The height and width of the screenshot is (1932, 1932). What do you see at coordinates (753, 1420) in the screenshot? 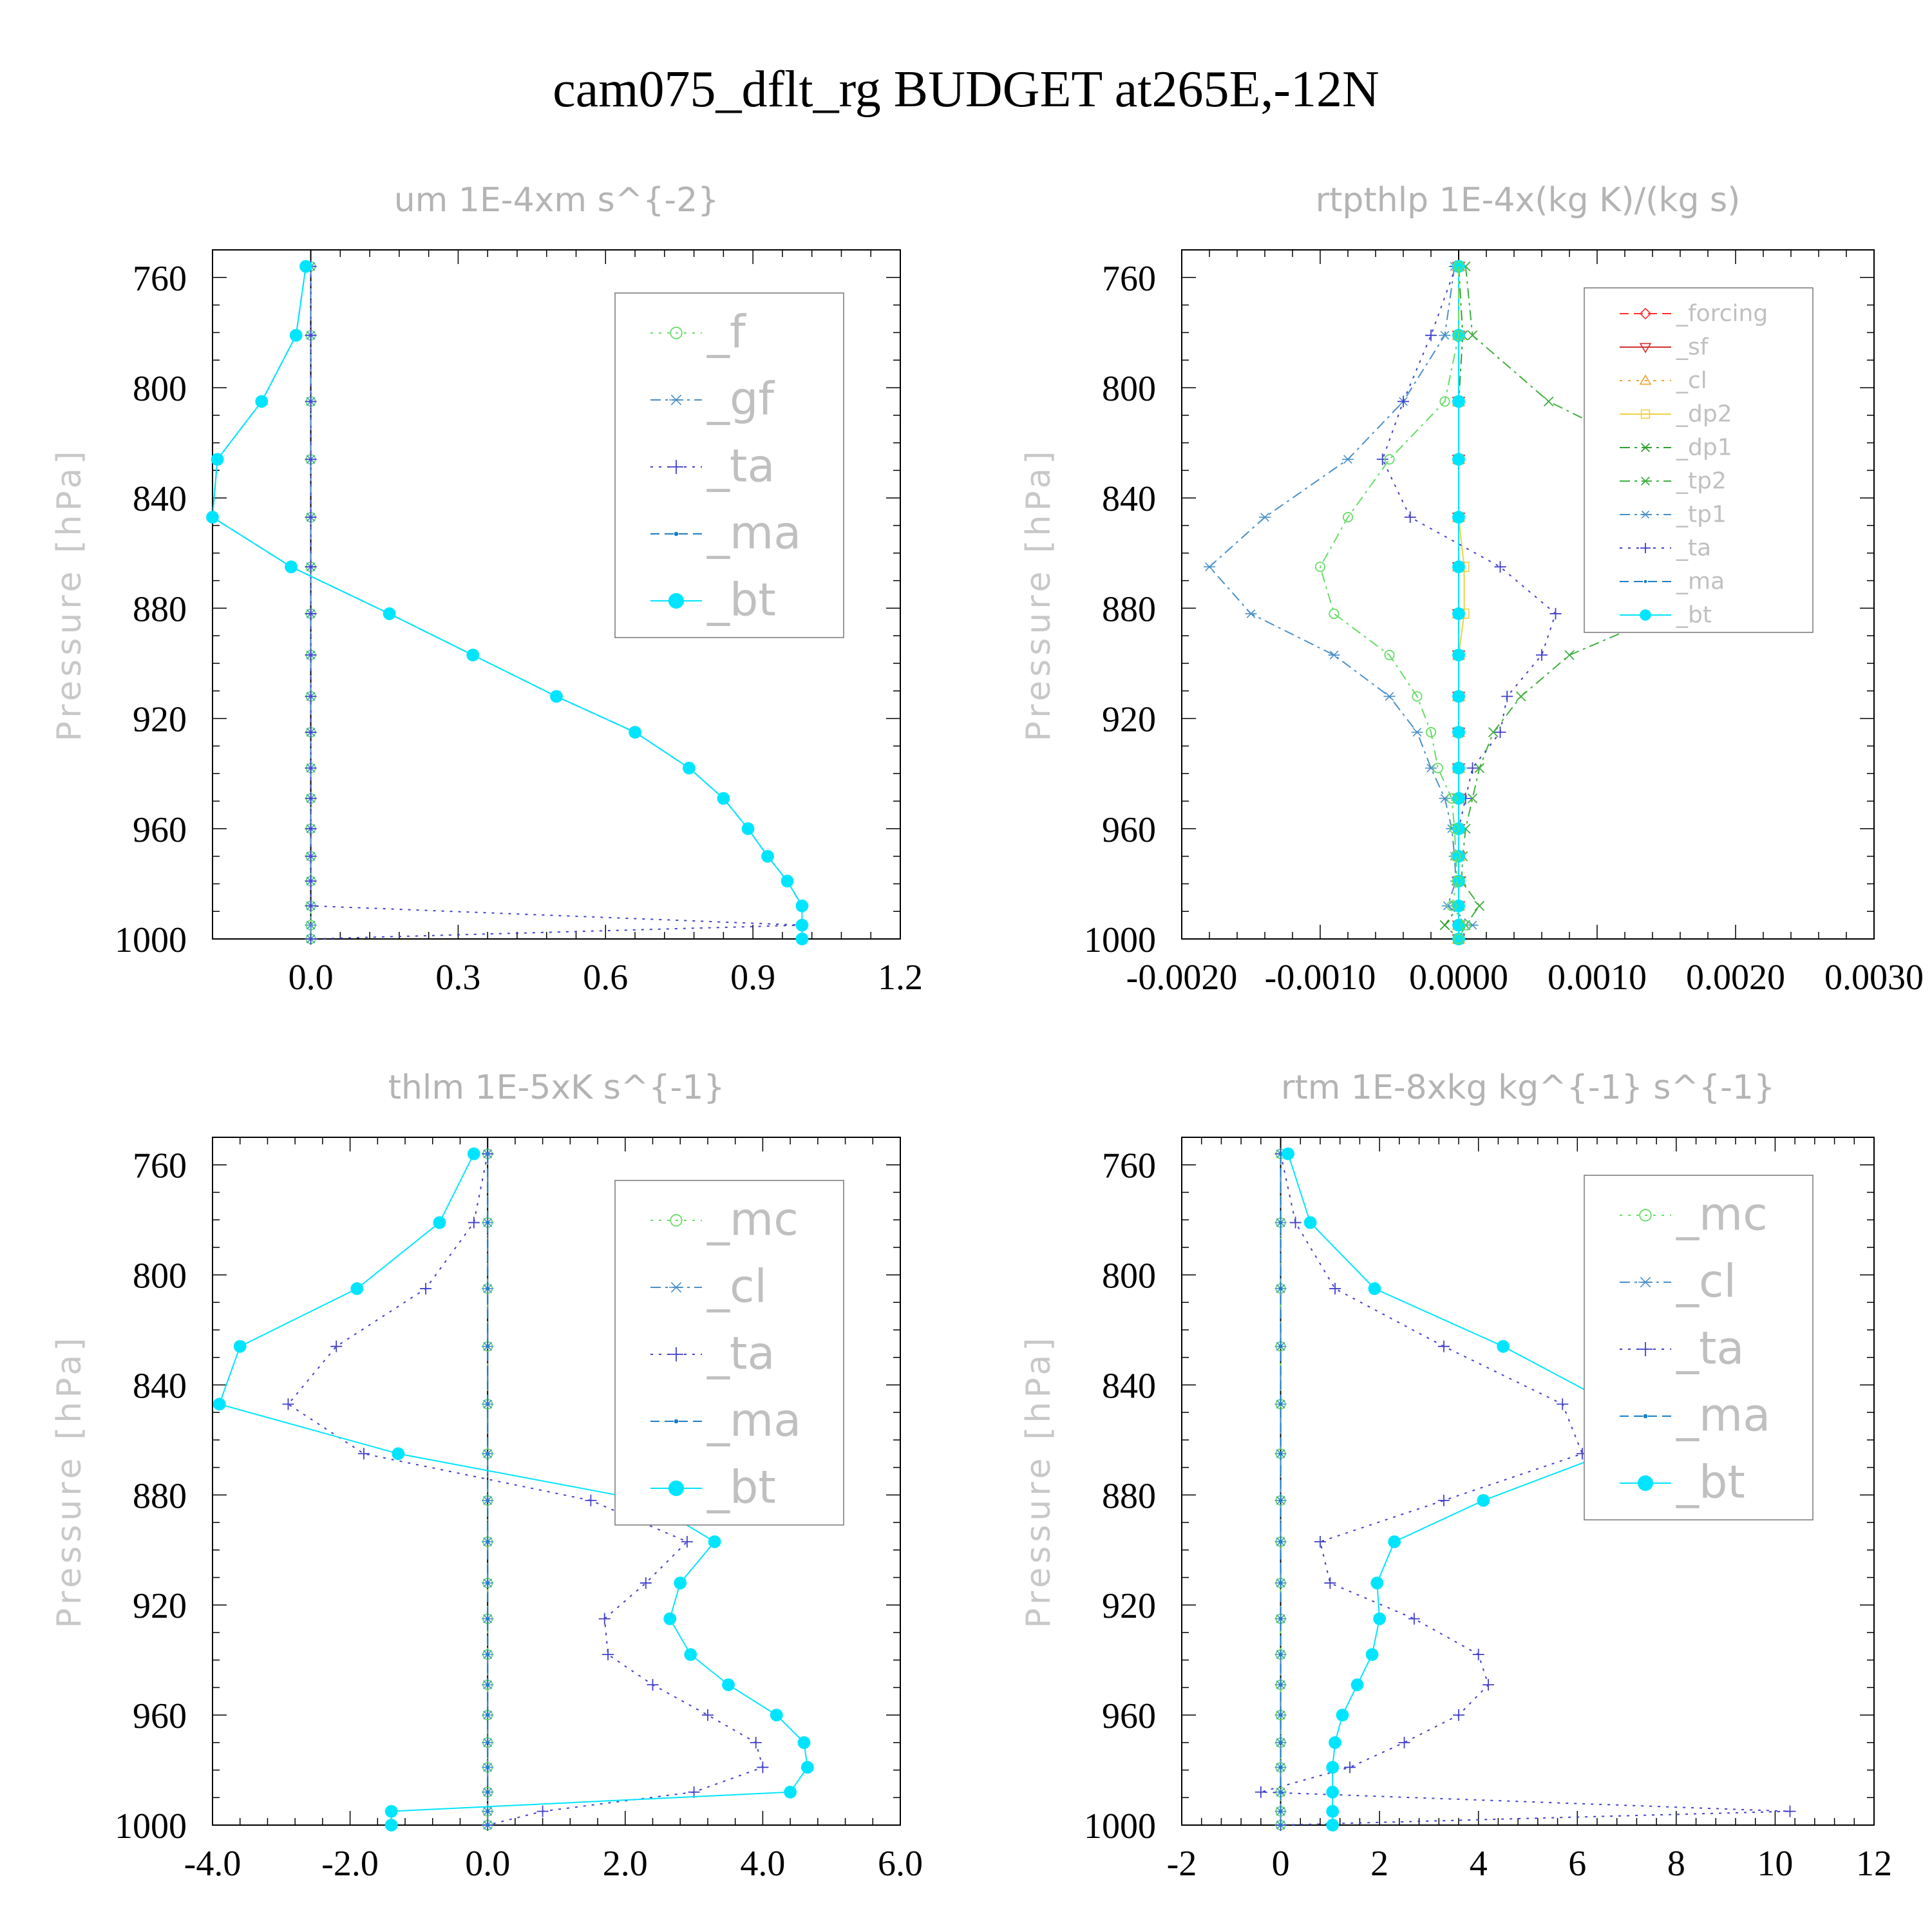
I see `legend-label: _ma` at bounding box center [753, 1420].